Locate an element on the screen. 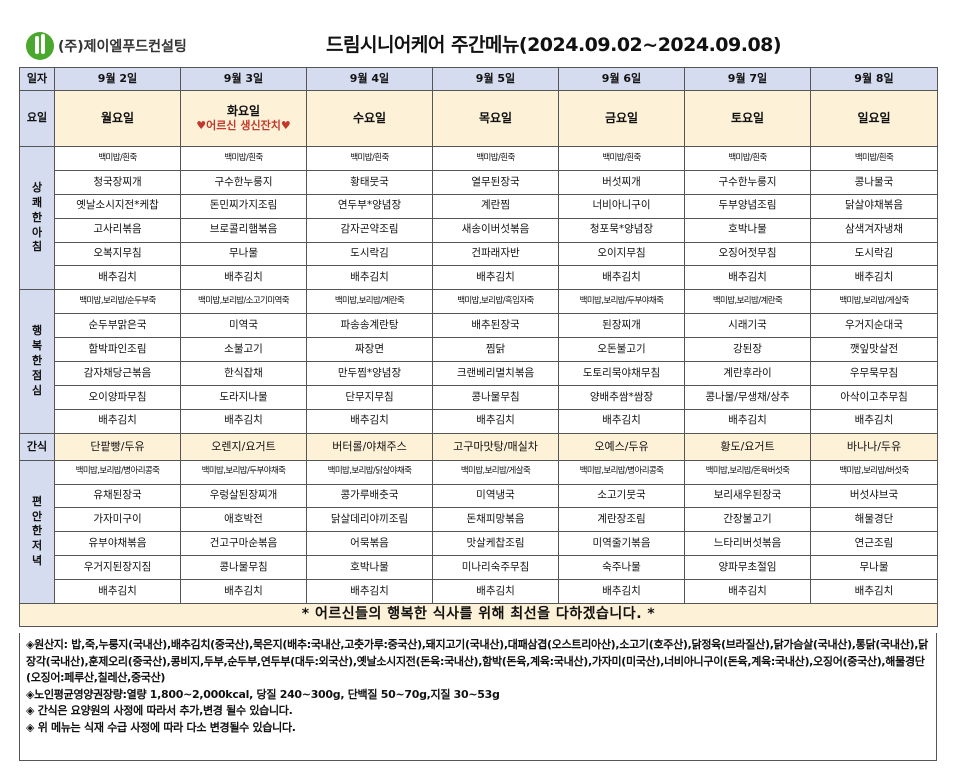 Image resolution: width=955 pixels, height=779 pixels. date-cell: 9월 4일 is located at coordinates (369, 79).